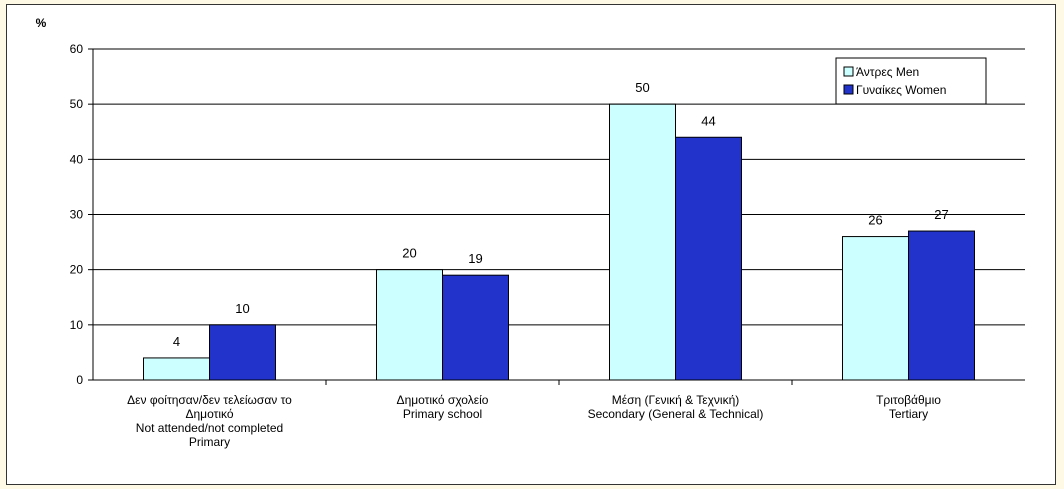  Describe the element at coordinates (676, 414) in the screenshot. I see `category-label: Secondary (General & Technical)` at that location.